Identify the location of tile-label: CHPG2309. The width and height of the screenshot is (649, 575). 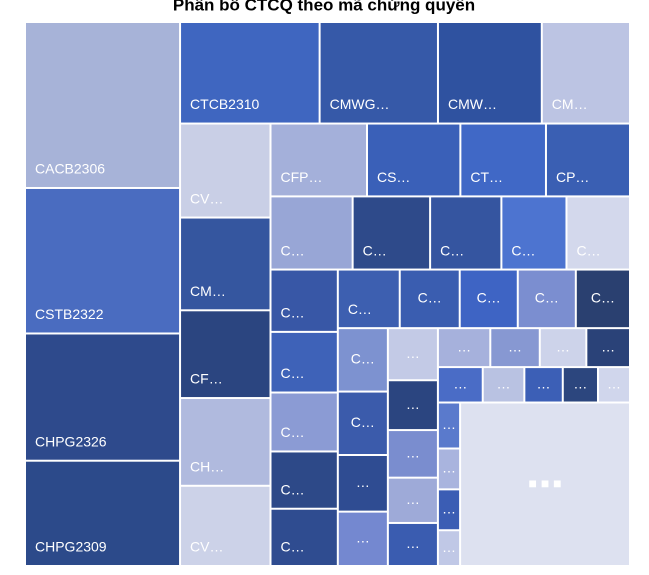
(71, 547).